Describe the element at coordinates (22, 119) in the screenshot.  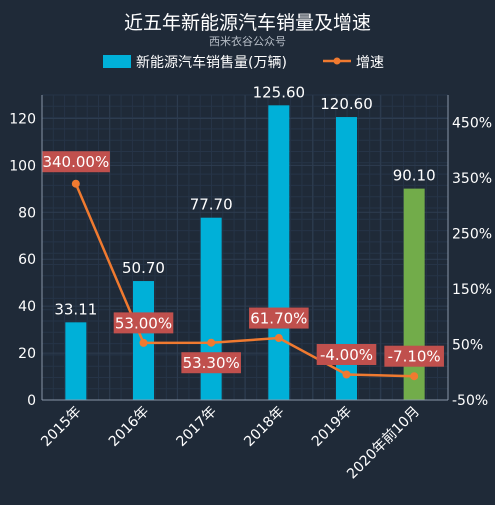
I see `left-tick-label: 120` at that location.